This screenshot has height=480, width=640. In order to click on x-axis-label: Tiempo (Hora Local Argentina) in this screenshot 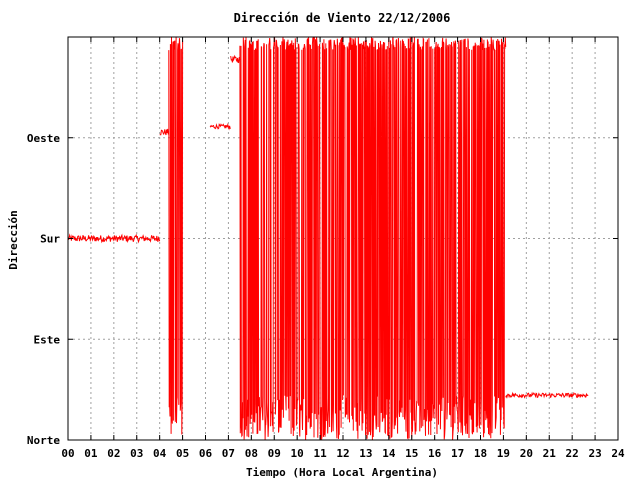, I will do `click(342, 472)`.